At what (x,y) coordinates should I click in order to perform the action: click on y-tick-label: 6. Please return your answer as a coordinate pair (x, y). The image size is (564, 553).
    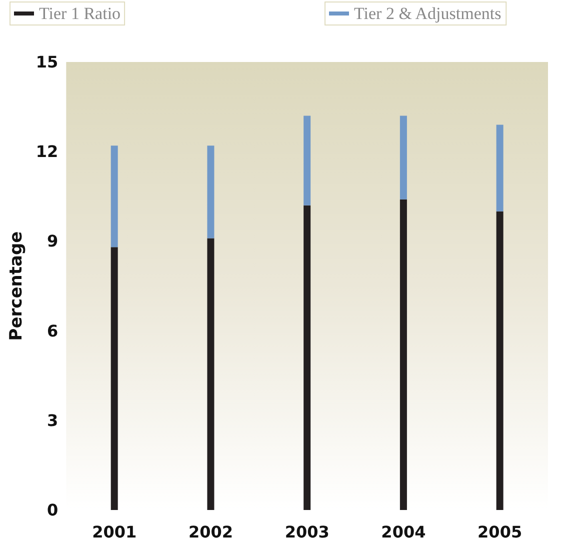
    Looking at the image, I should click on (52, 330).